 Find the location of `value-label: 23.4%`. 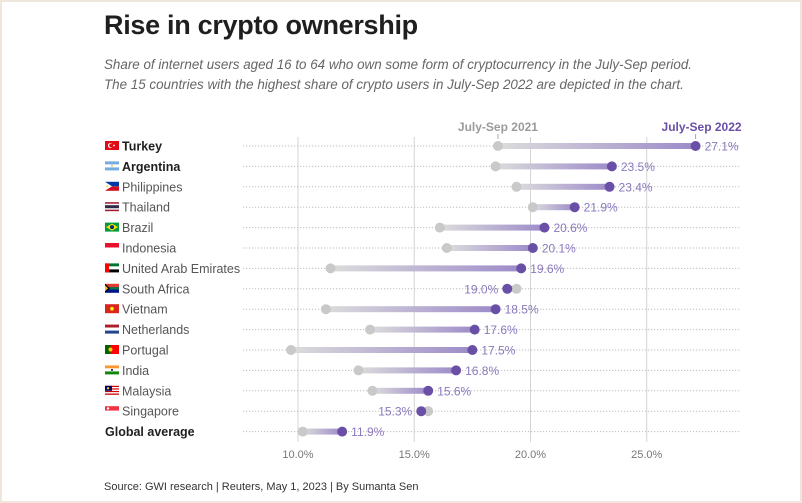

value-label: 23.4% is located at coordinates (636, 187).